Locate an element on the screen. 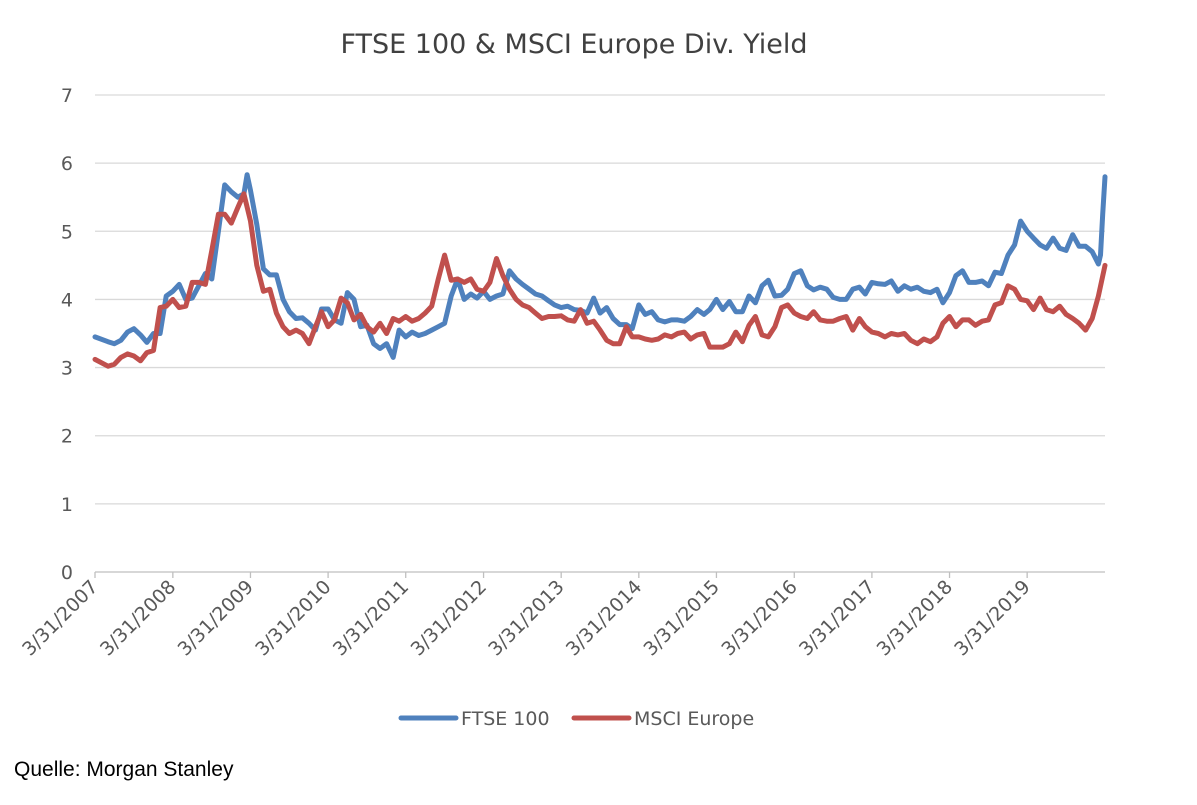 The image size is (1197, 805). y-axis-ticks: 0 1 2 3 4 5 6 7 is located at coordinates (67, 334).